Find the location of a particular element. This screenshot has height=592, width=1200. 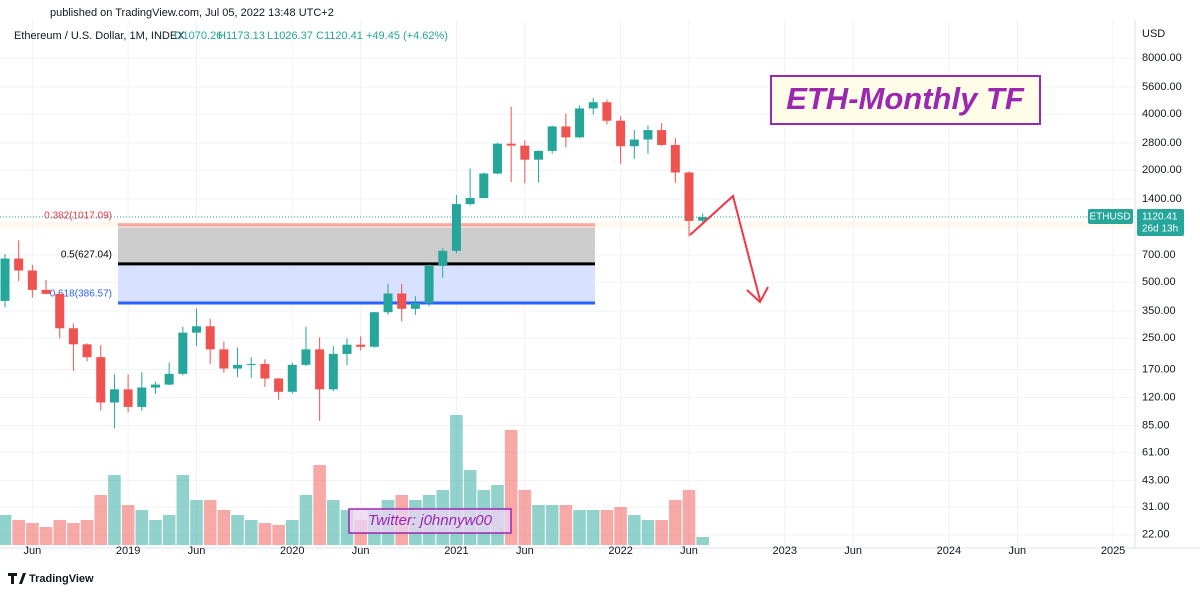

y-tick-label: 170.00 is located at coordinates (1159, 369).